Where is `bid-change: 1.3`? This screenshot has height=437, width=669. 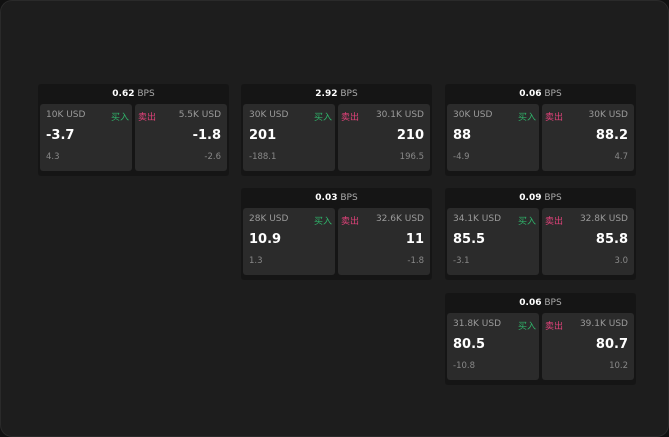
bid-change: 1.3 is located at coordinates (256, 261).